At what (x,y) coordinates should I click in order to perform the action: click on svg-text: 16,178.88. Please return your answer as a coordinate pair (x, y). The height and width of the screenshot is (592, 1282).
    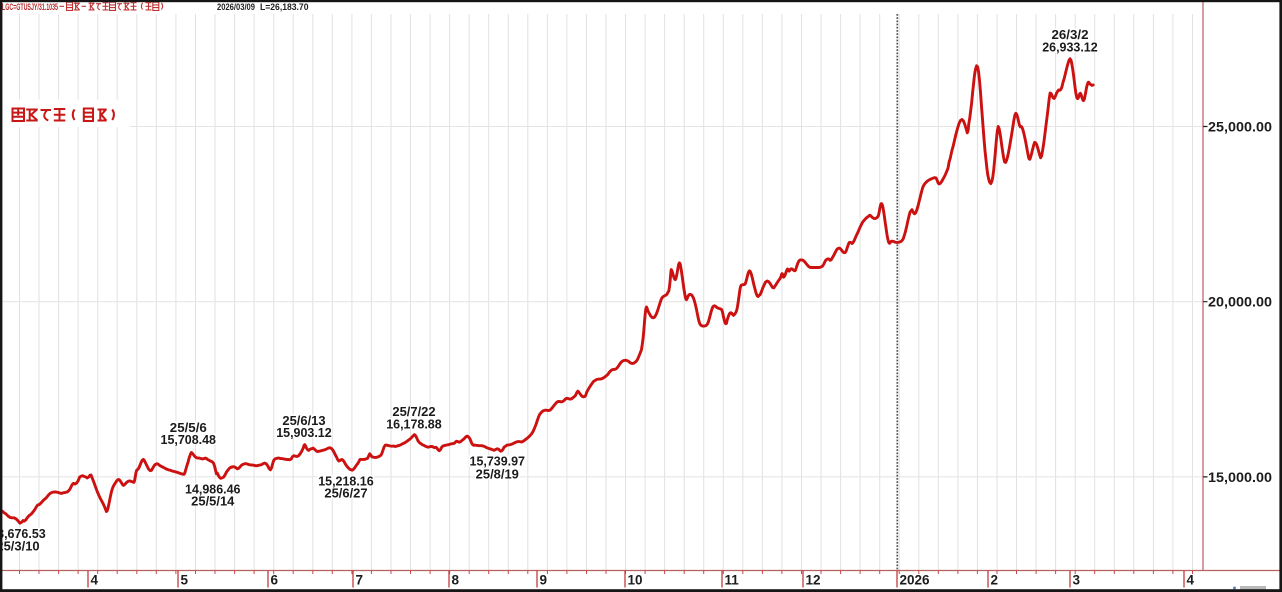
    Looking at the image, I should click on (414, 424).